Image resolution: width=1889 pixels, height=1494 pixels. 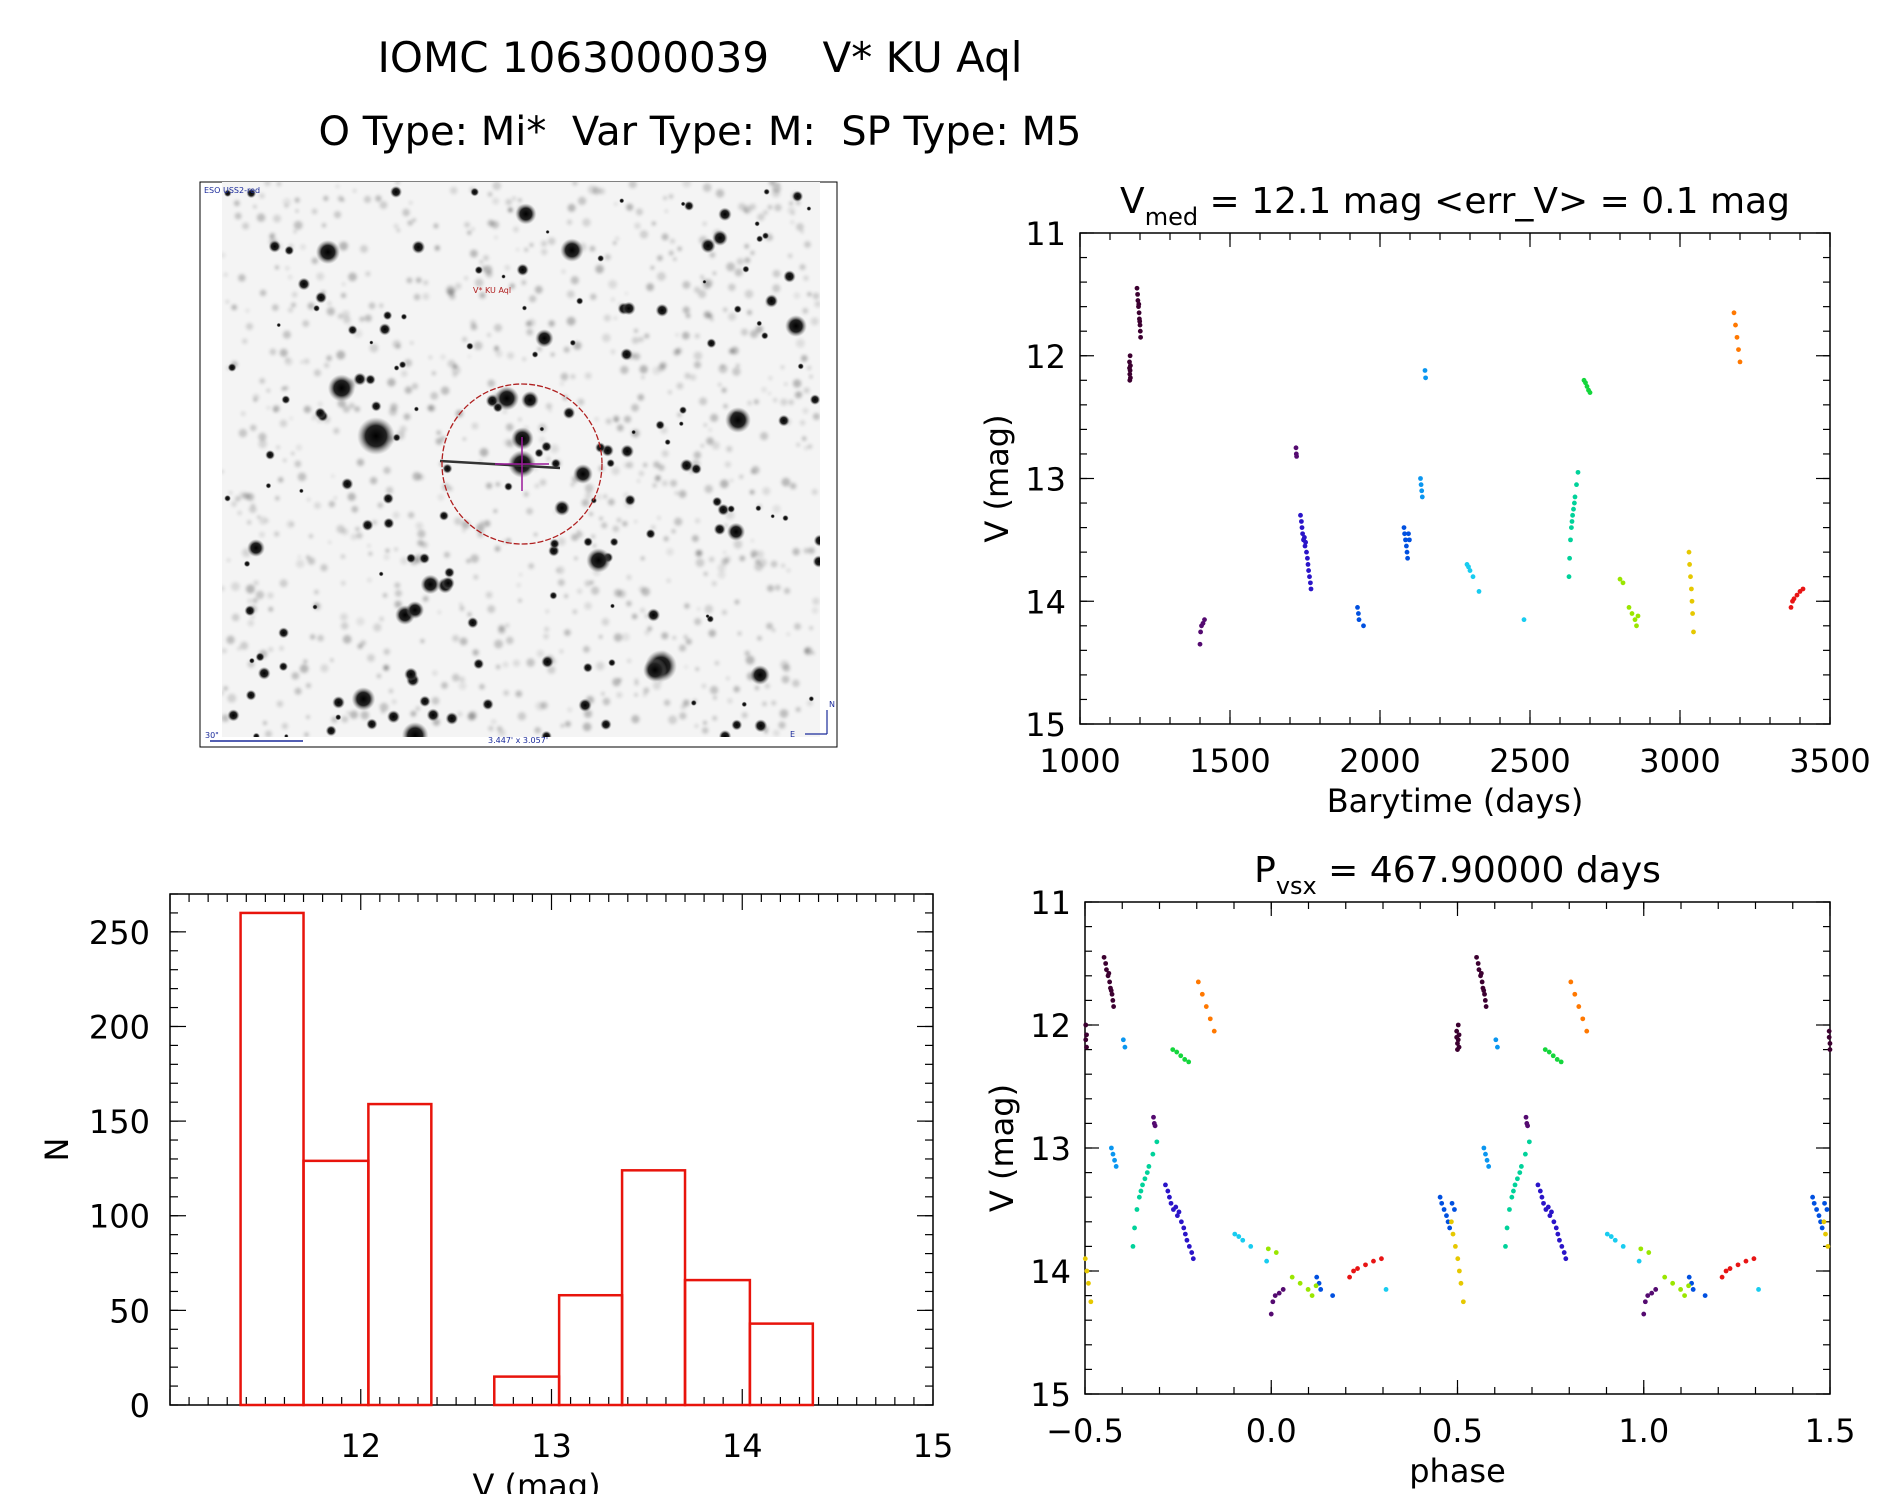 What do you see at coordinates (119, 1217) in the screenshot?
I see `y-tick-label: 100` at bounding box center [119, 1217].